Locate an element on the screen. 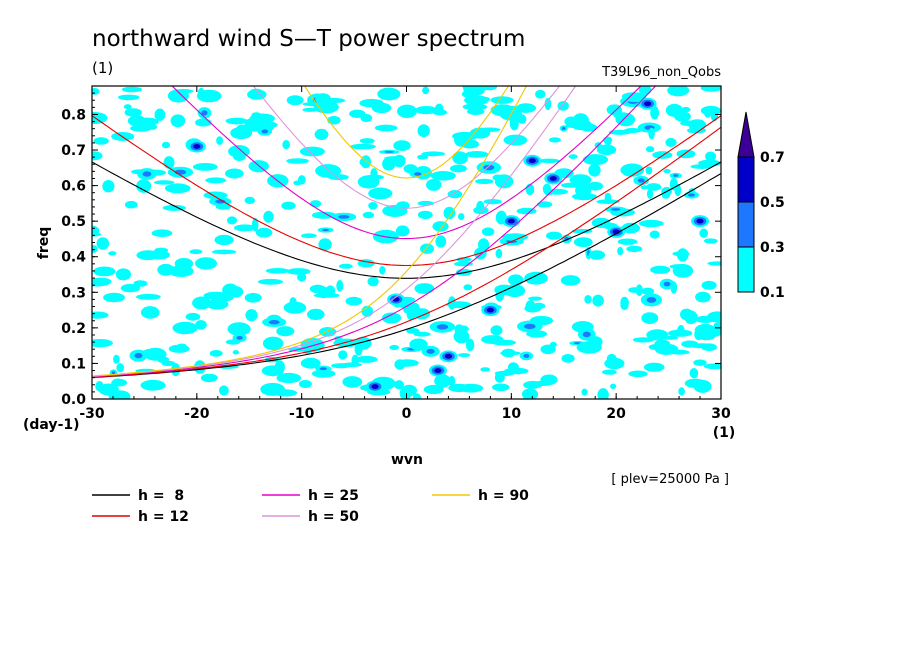 This screenshot has height=654, width=904. x-tick-label: 0 is located at coordinates (407, 414).